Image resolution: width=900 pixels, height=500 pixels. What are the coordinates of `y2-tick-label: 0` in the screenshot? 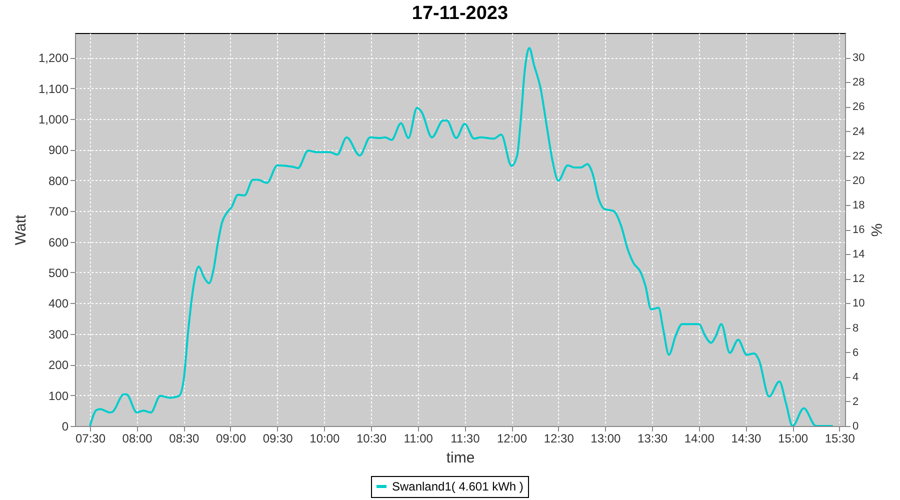 It's located at (855, 426).